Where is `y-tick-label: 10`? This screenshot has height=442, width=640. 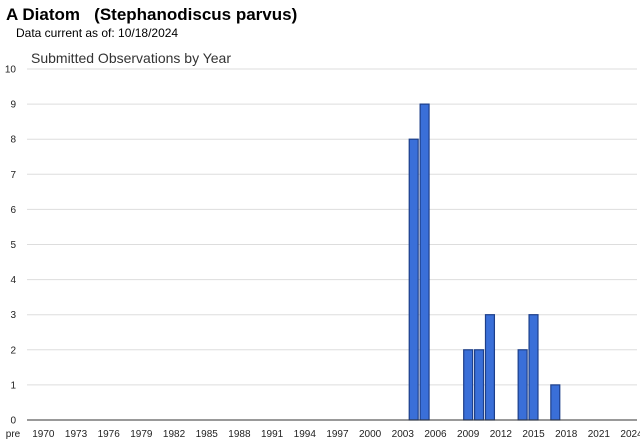
y-tick-label: 10 is located at coordinates (11, 70).